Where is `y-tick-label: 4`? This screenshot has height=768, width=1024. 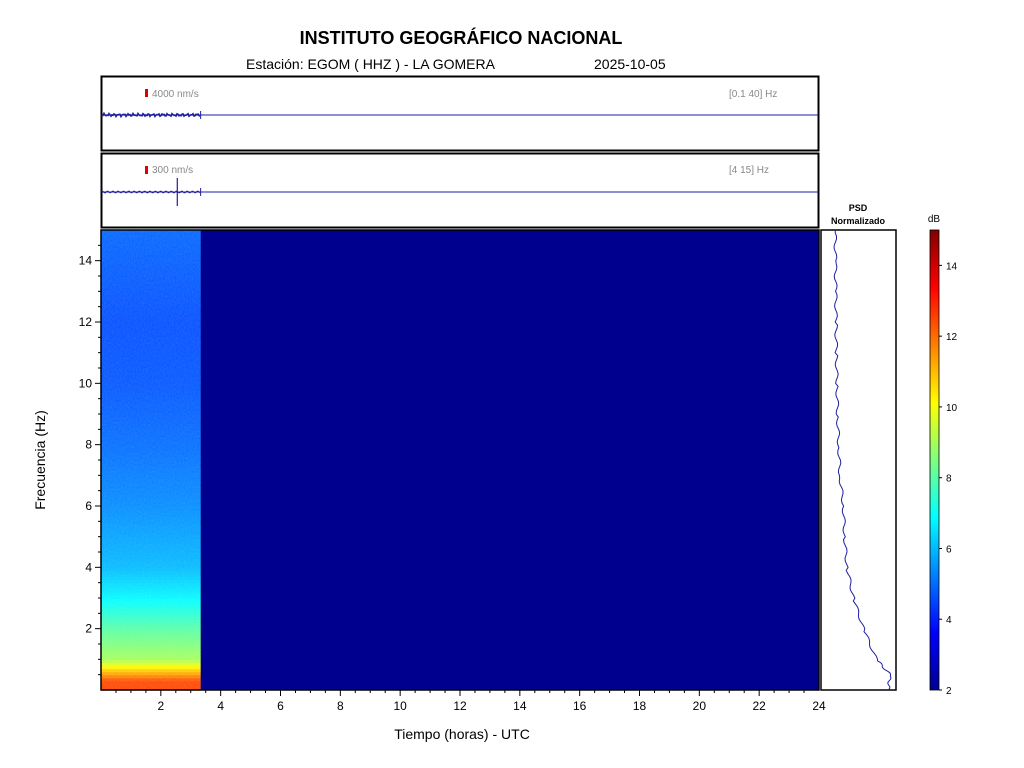
y-tick-label: 4 is located at coordinates (88, 567).